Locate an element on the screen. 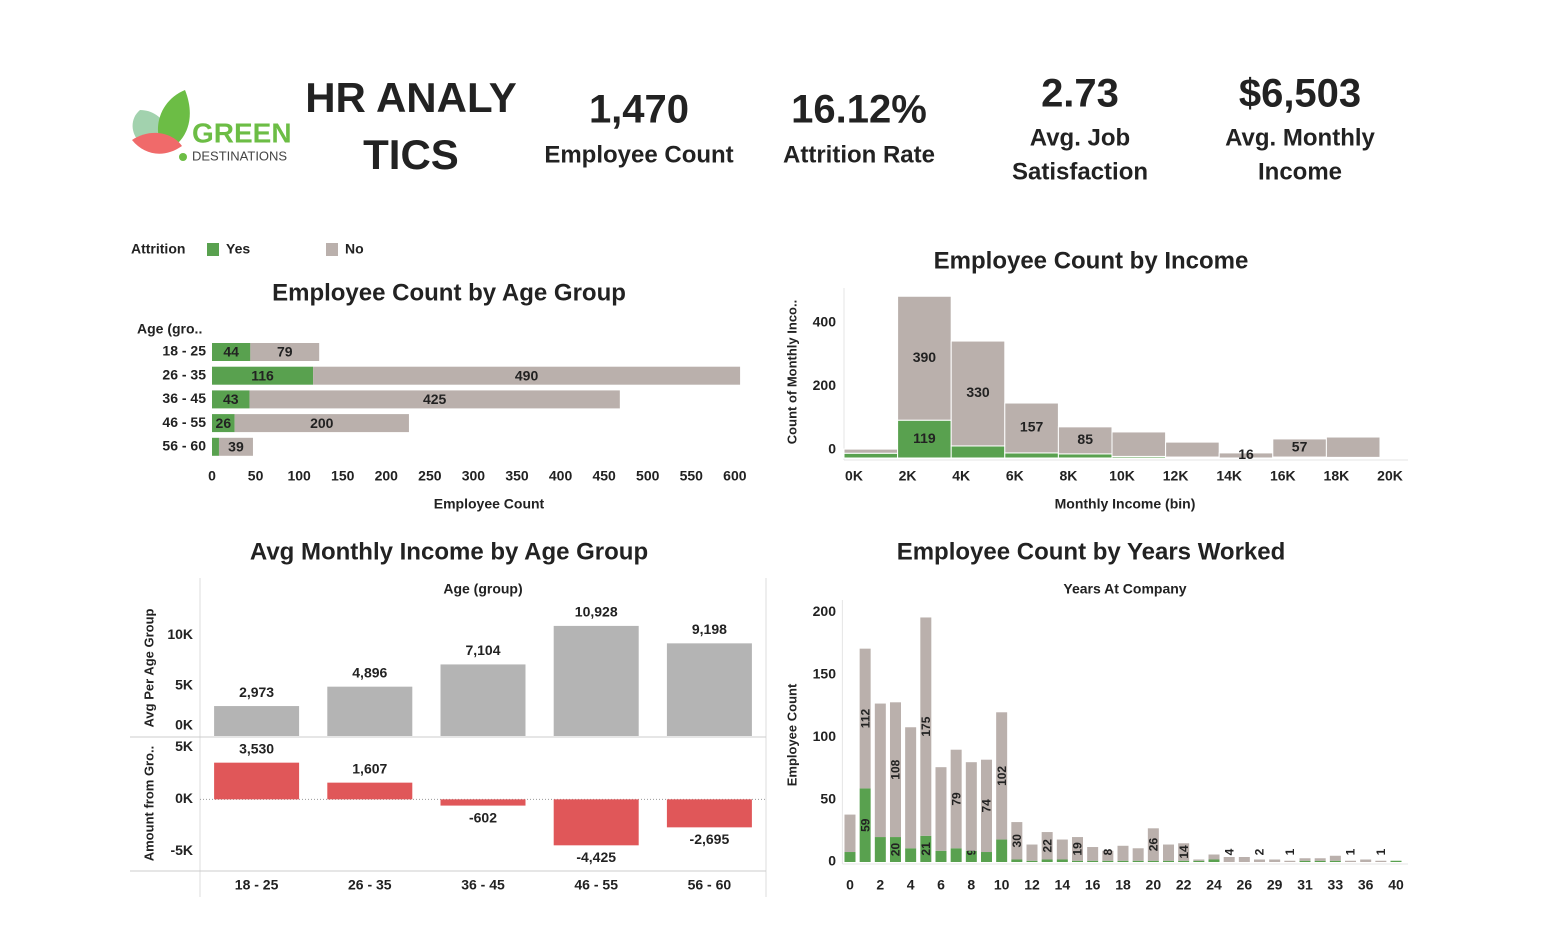  kpi-label: Avg. Job is located at coordinates (1080, 137).